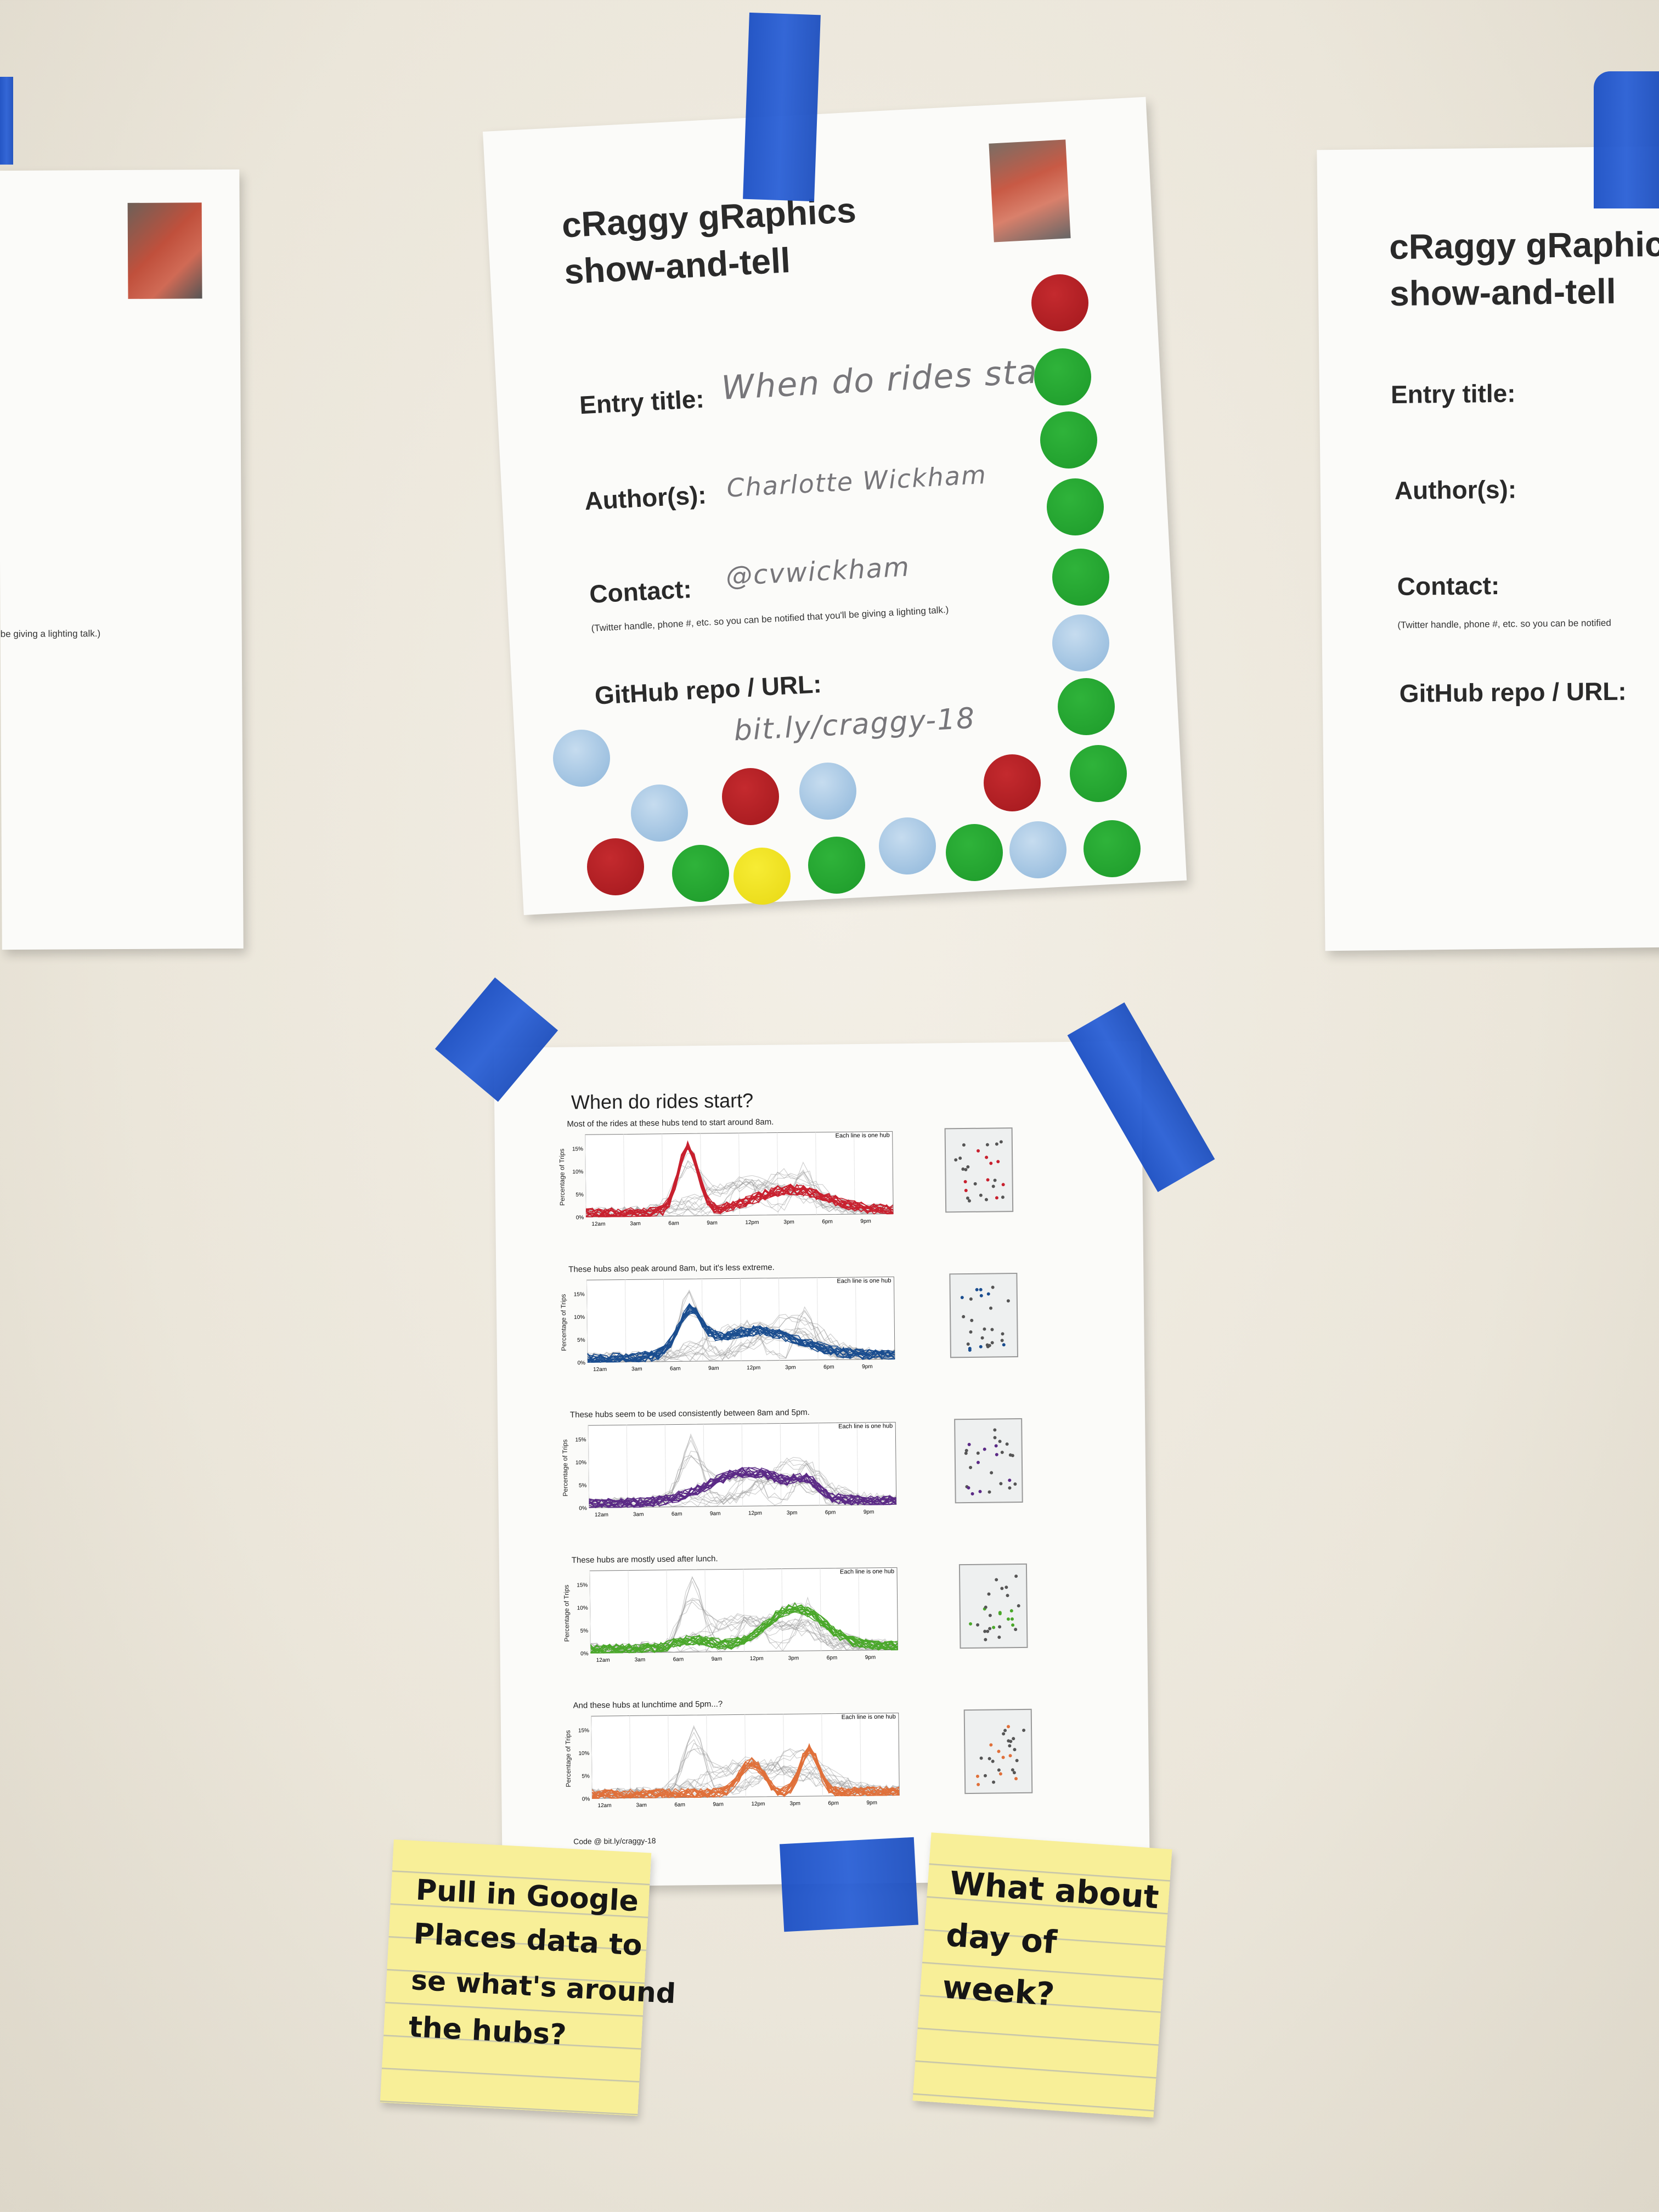 The image size is (1659, 2212). What do you see at coordinates (673, 1223) in the screenshot?
I see `xtick-label: 6am` at bounding box center [673, 1223].